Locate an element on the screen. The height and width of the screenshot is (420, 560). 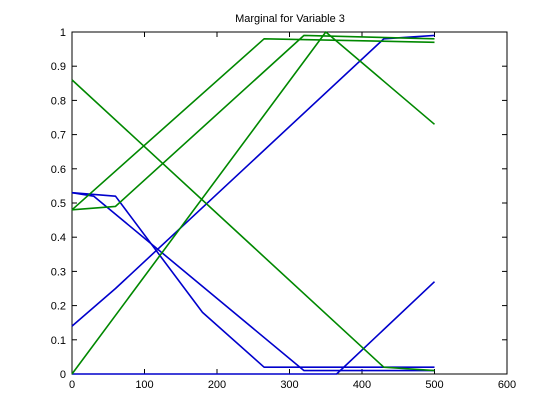
y-tick-label: 0.9 is located at coordinates (58, 67).